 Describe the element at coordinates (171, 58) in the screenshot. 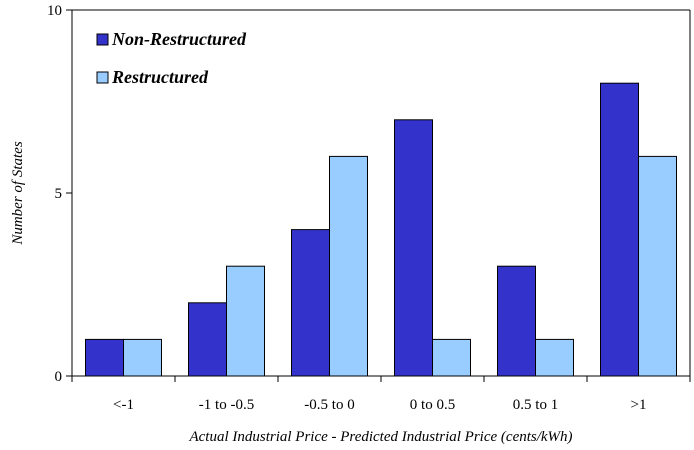

I see `legend: Non-Restructured Restructured` at that location.